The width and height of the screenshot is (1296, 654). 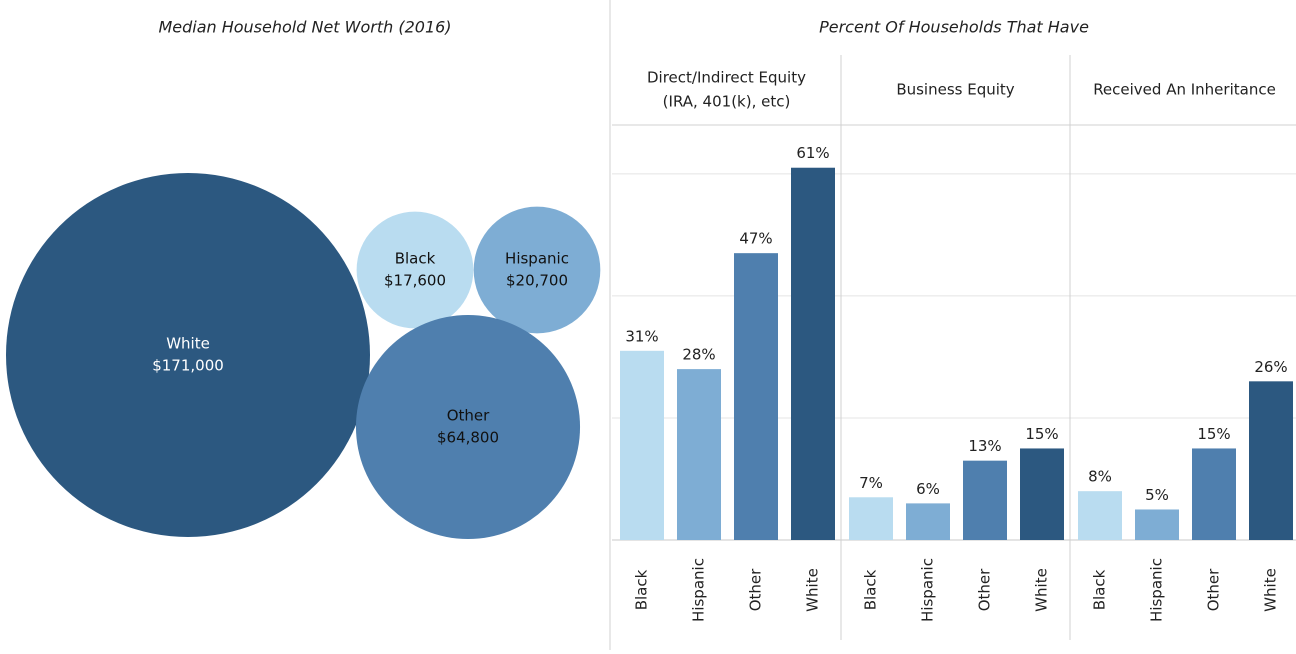 I want to click on bubble-value: $171,000, so click(x=188, y=366).